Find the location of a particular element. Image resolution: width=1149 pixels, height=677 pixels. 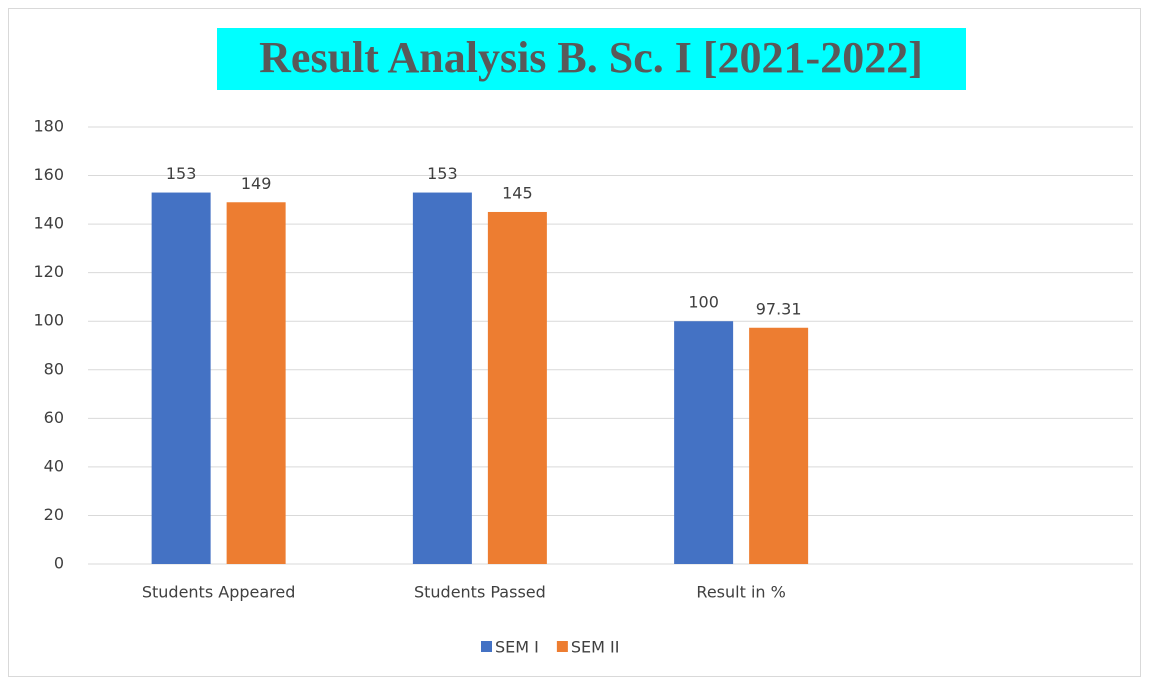

y-tick-label: 60 is located at coordinates (54, 417).